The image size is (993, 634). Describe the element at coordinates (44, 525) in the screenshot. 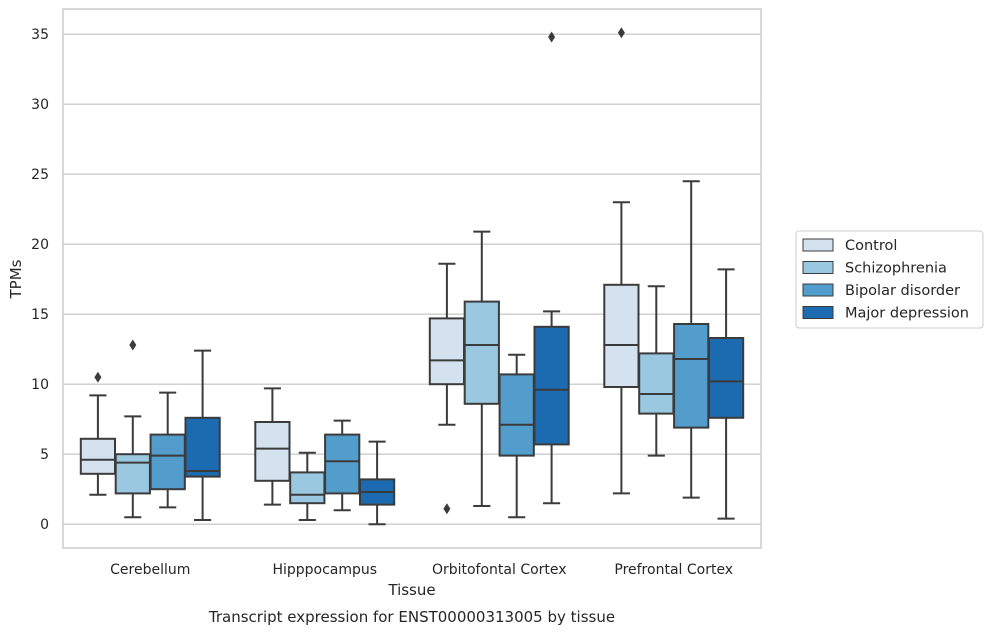

I see `y-tick-label: 0` at that location.